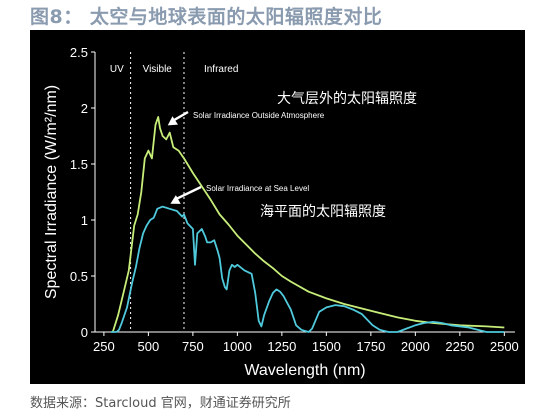 The image size is (533, 415). Describe the element at coordinates (158, 69) in the screenshot. I see `region-label-visible: Visible` at that location.